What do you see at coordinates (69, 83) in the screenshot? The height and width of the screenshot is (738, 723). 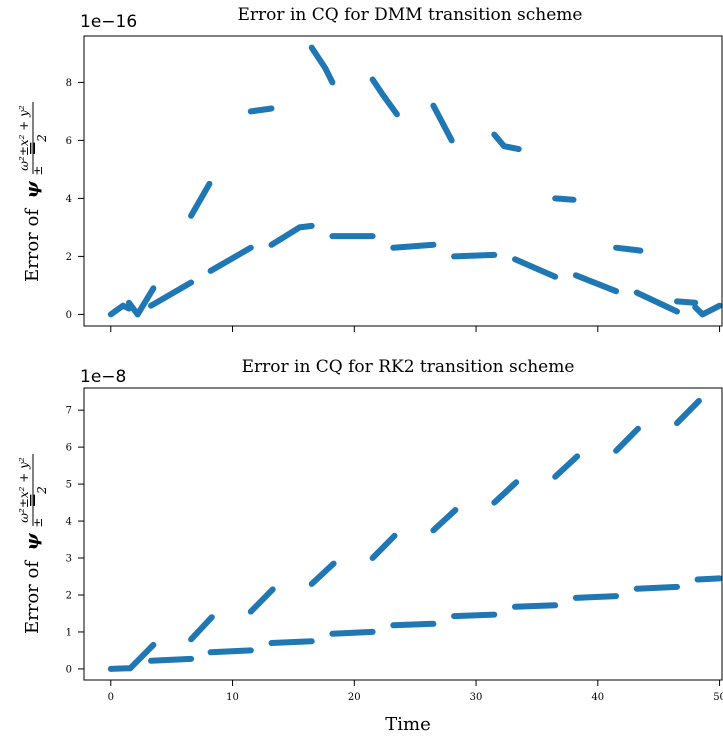 I see `y-tick-label: 8` at bounding box center [69, 83].